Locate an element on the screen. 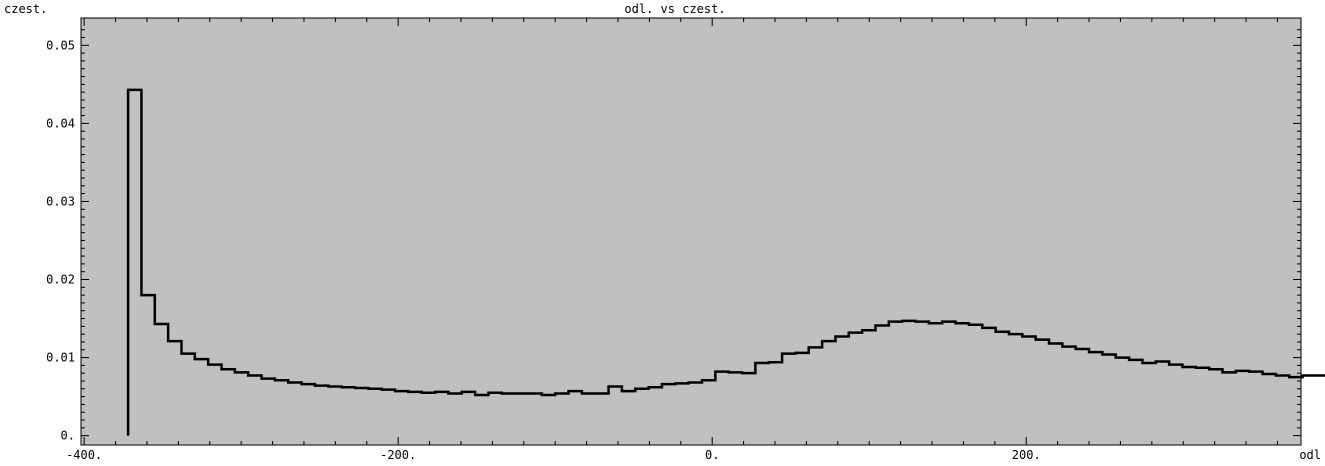  x-axis-label: odl is located at coordinates (1310, 455).